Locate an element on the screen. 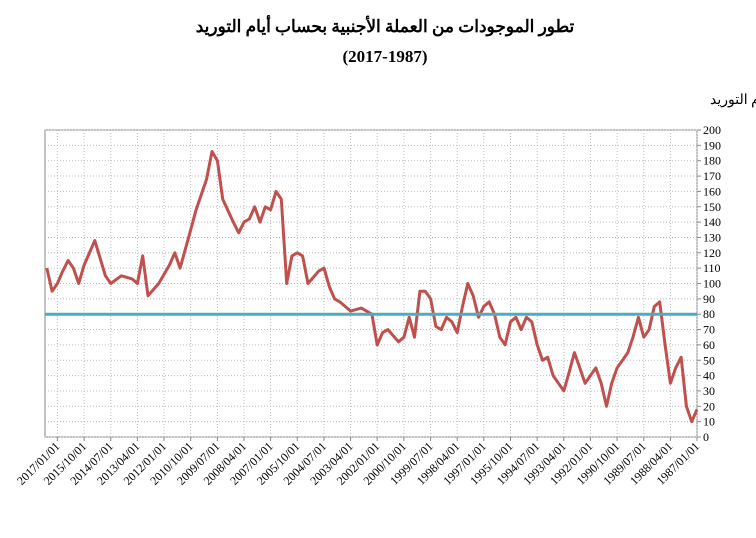 The image size is (756, 538). y-tick-label: 190 is located at coordinates (712, 145).